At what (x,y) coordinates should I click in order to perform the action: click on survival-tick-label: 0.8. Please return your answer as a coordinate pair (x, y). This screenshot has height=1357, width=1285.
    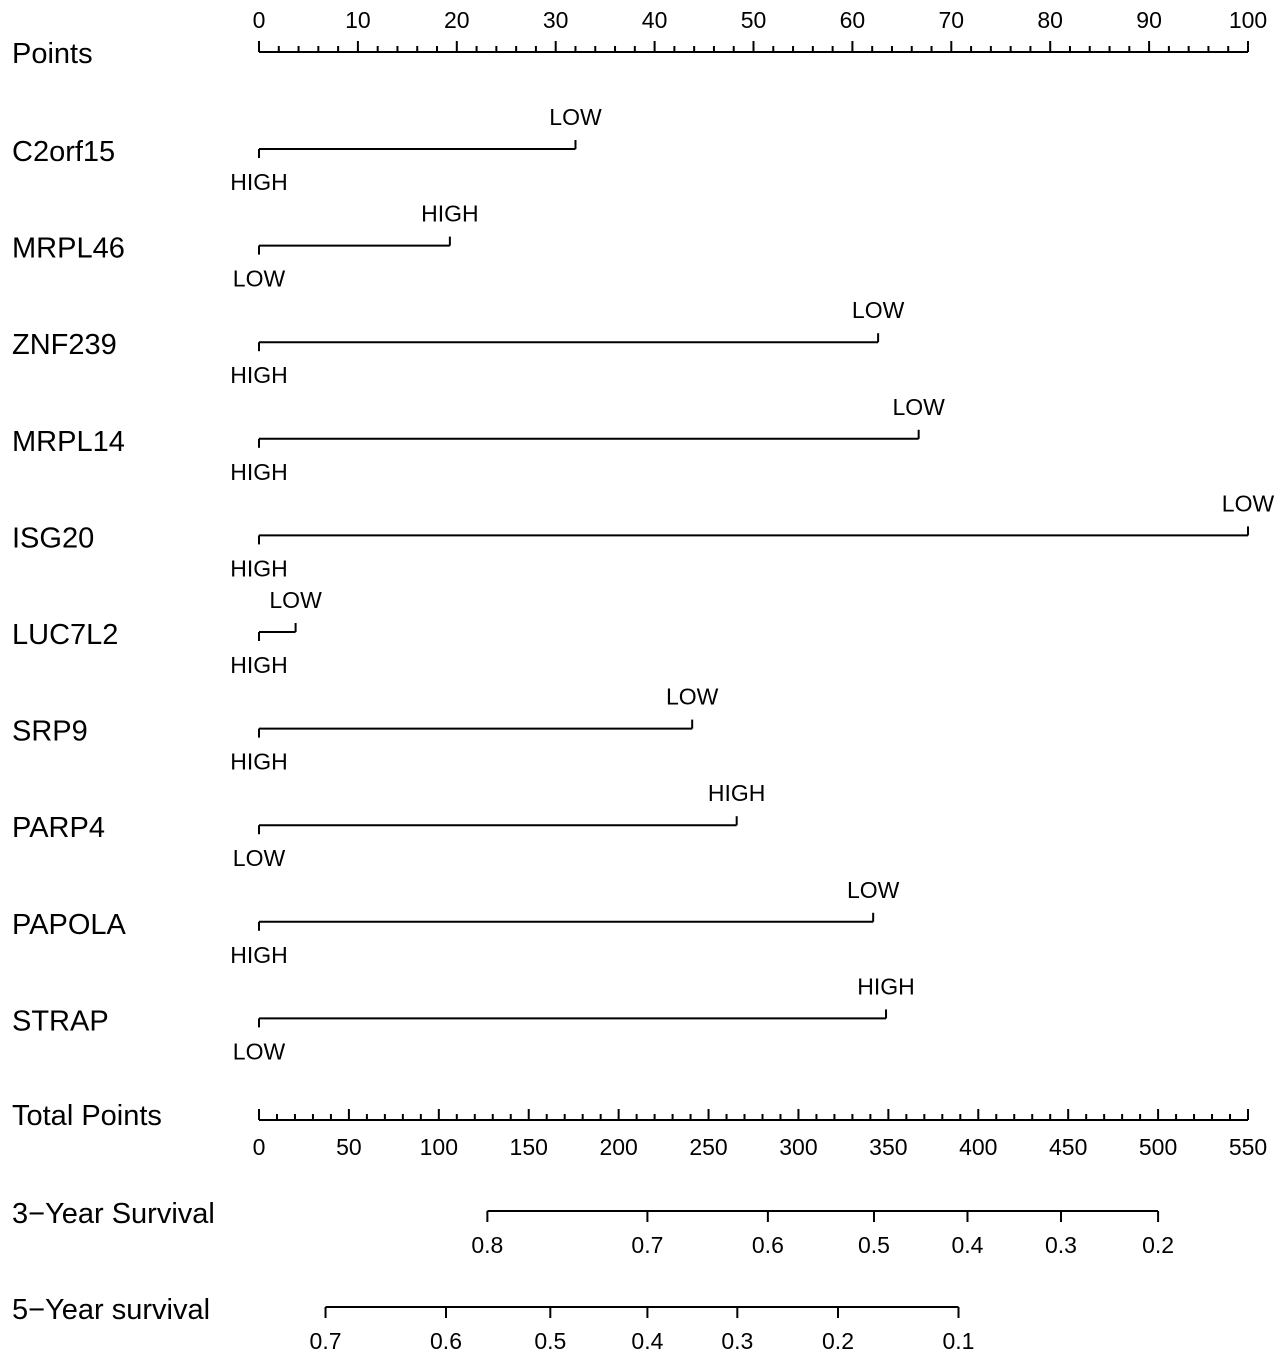
    Looking at the image, I should click on (487, 1245).